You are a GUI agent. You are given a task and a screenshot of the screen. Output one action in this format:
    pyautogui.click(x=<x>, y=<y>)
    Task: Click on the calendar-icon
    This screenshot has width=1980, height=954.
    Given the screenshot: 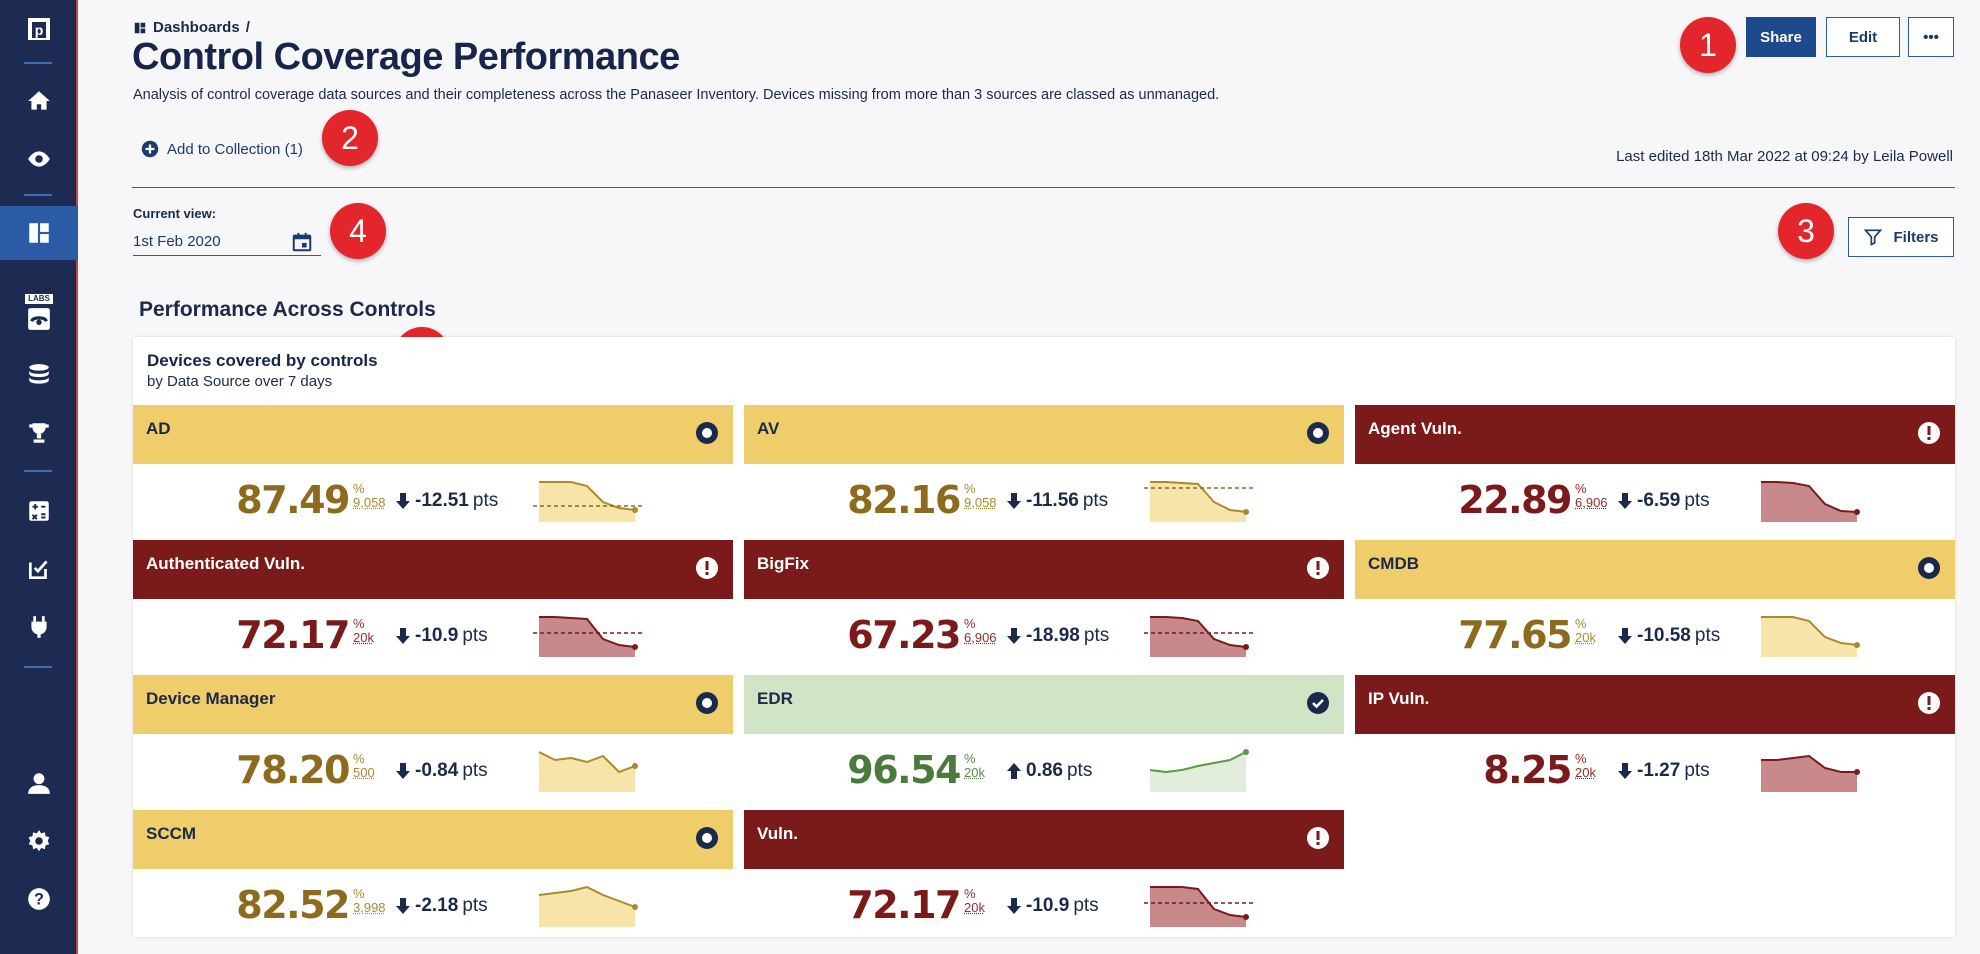 What is the action you would take?
    pyautogui.click(x=302, y=242)
    